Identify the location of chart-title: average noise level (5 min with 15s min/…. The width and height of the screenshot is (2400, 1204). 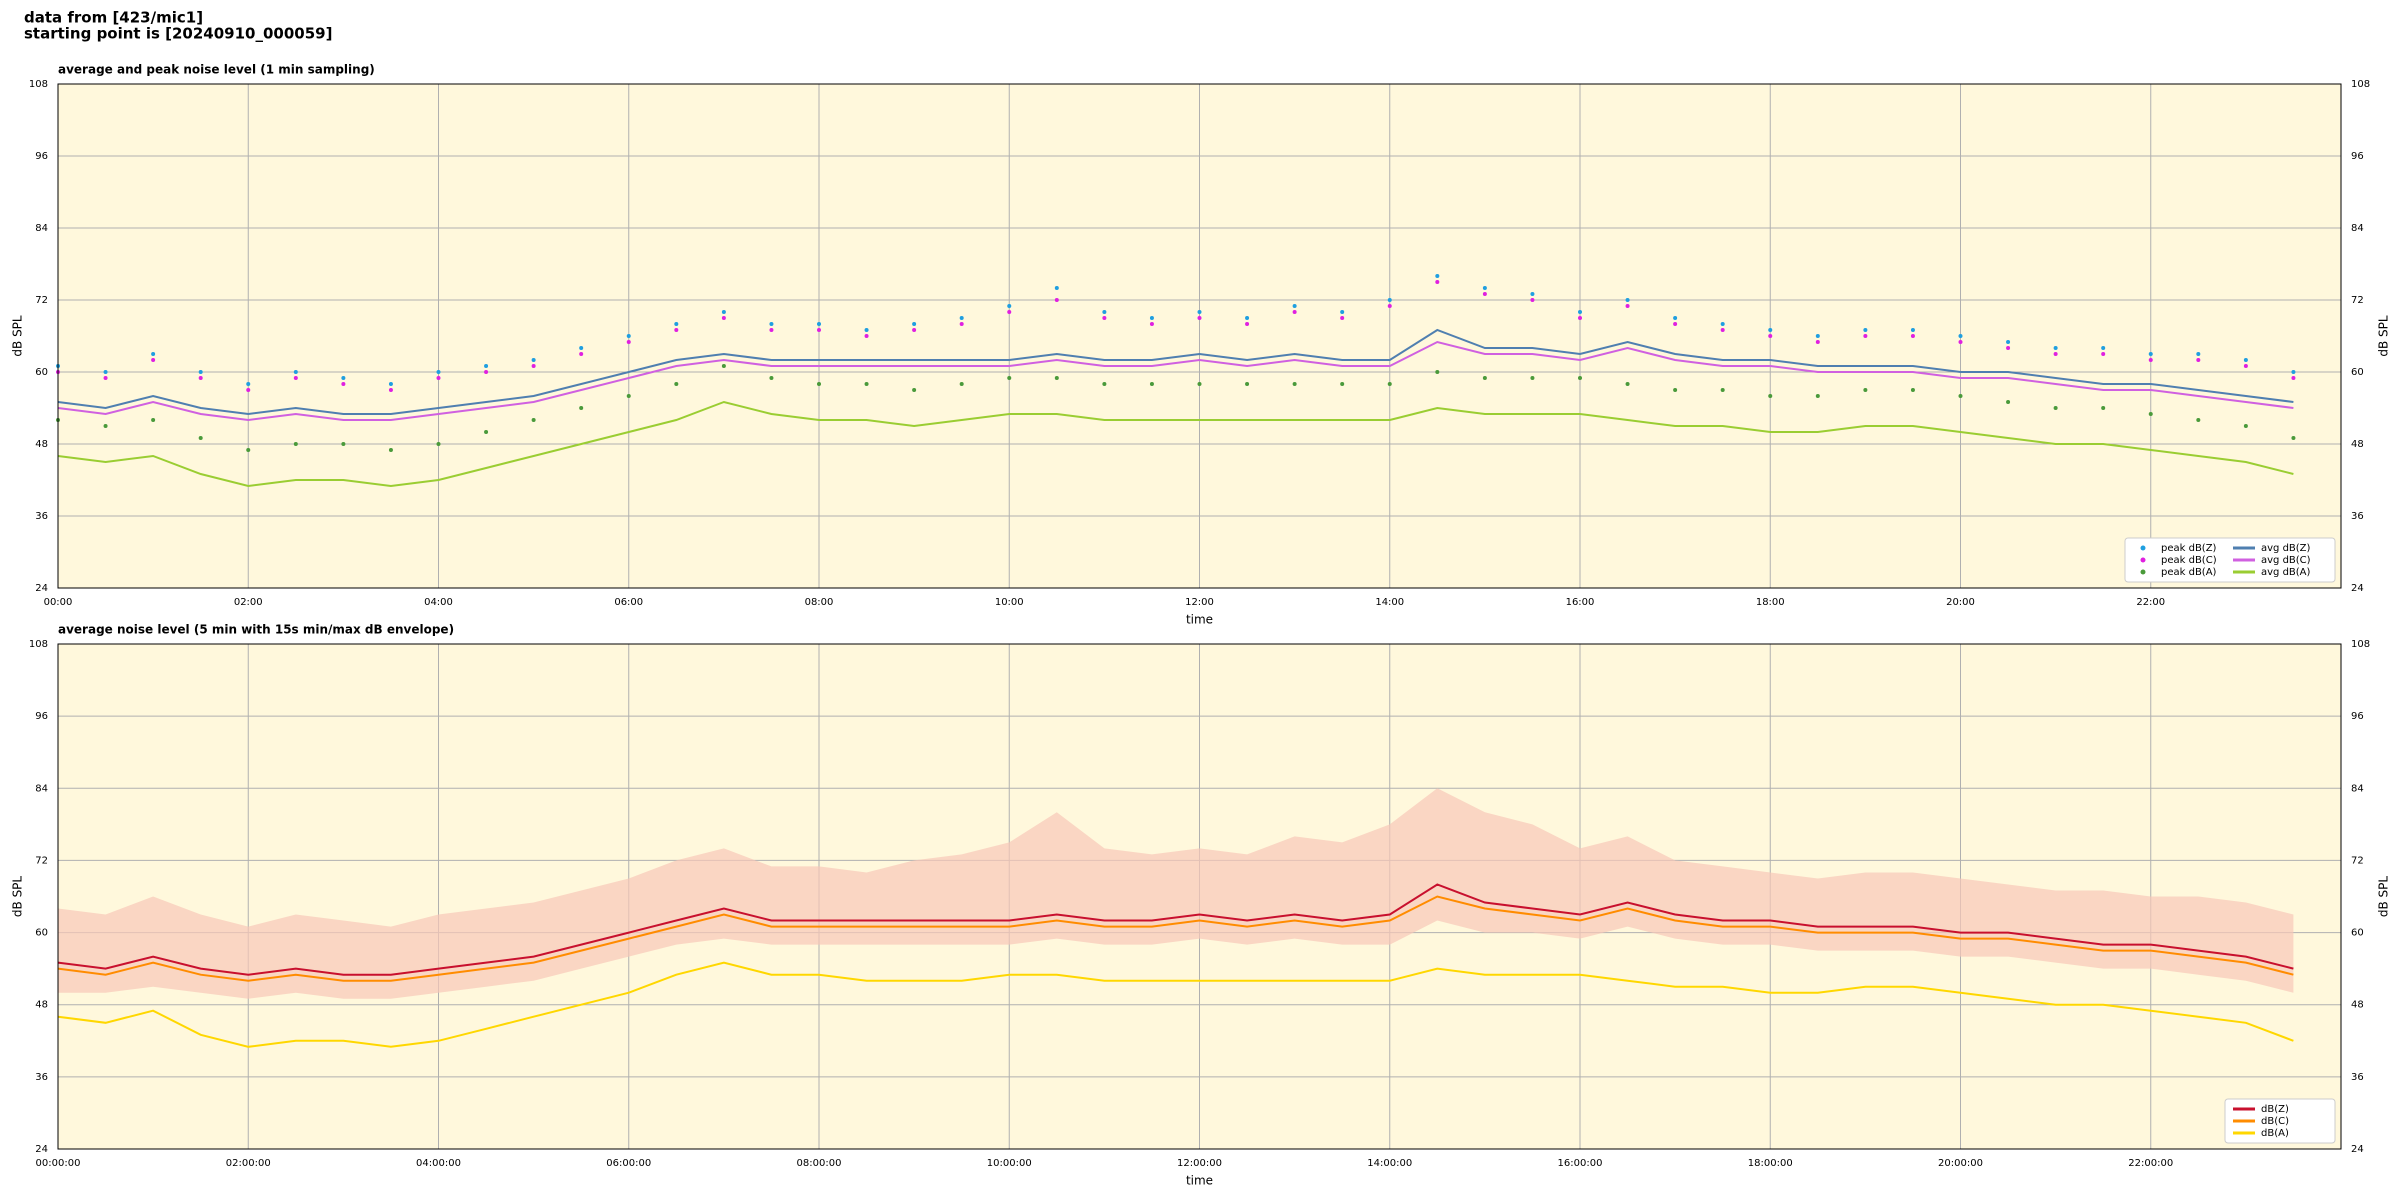
(256, 630).